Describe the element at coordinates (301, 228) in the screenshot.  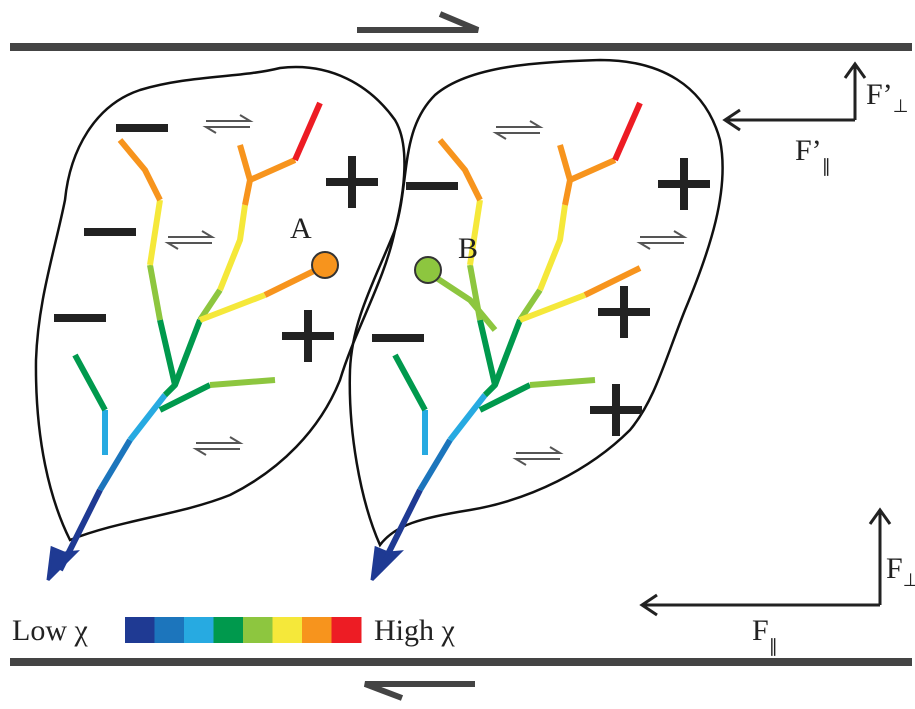
I see `point-label: A` at that location.